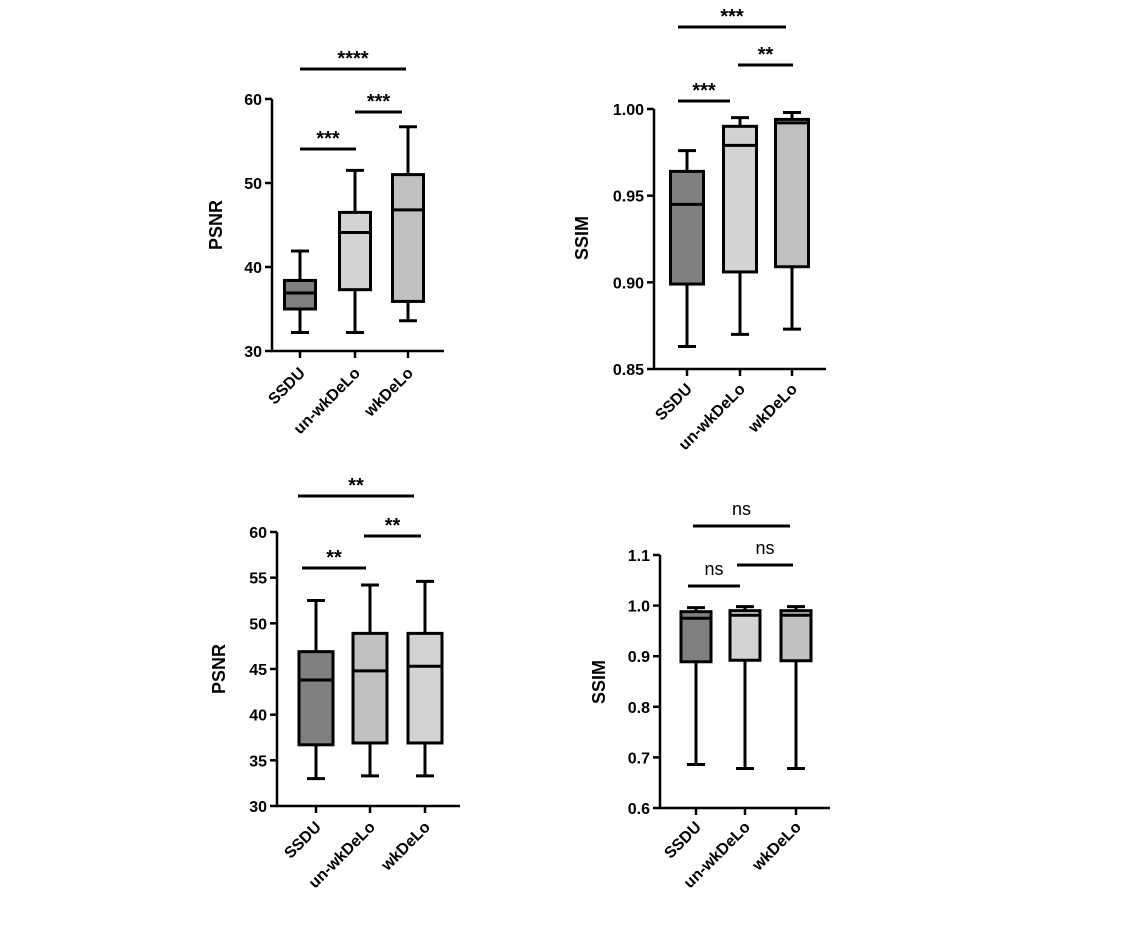  I want to click on panel-2-y-axis-label: SSIM, so click(582, 238).